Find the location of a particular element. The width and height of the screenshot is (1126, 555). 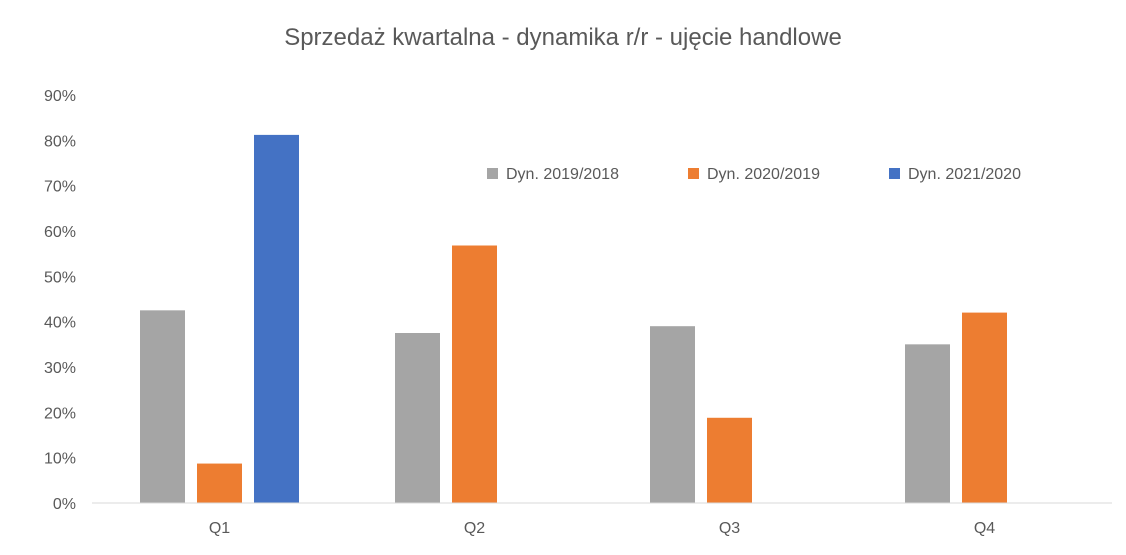

x-tick-label: Q4 is located at coordinates (984, 528).